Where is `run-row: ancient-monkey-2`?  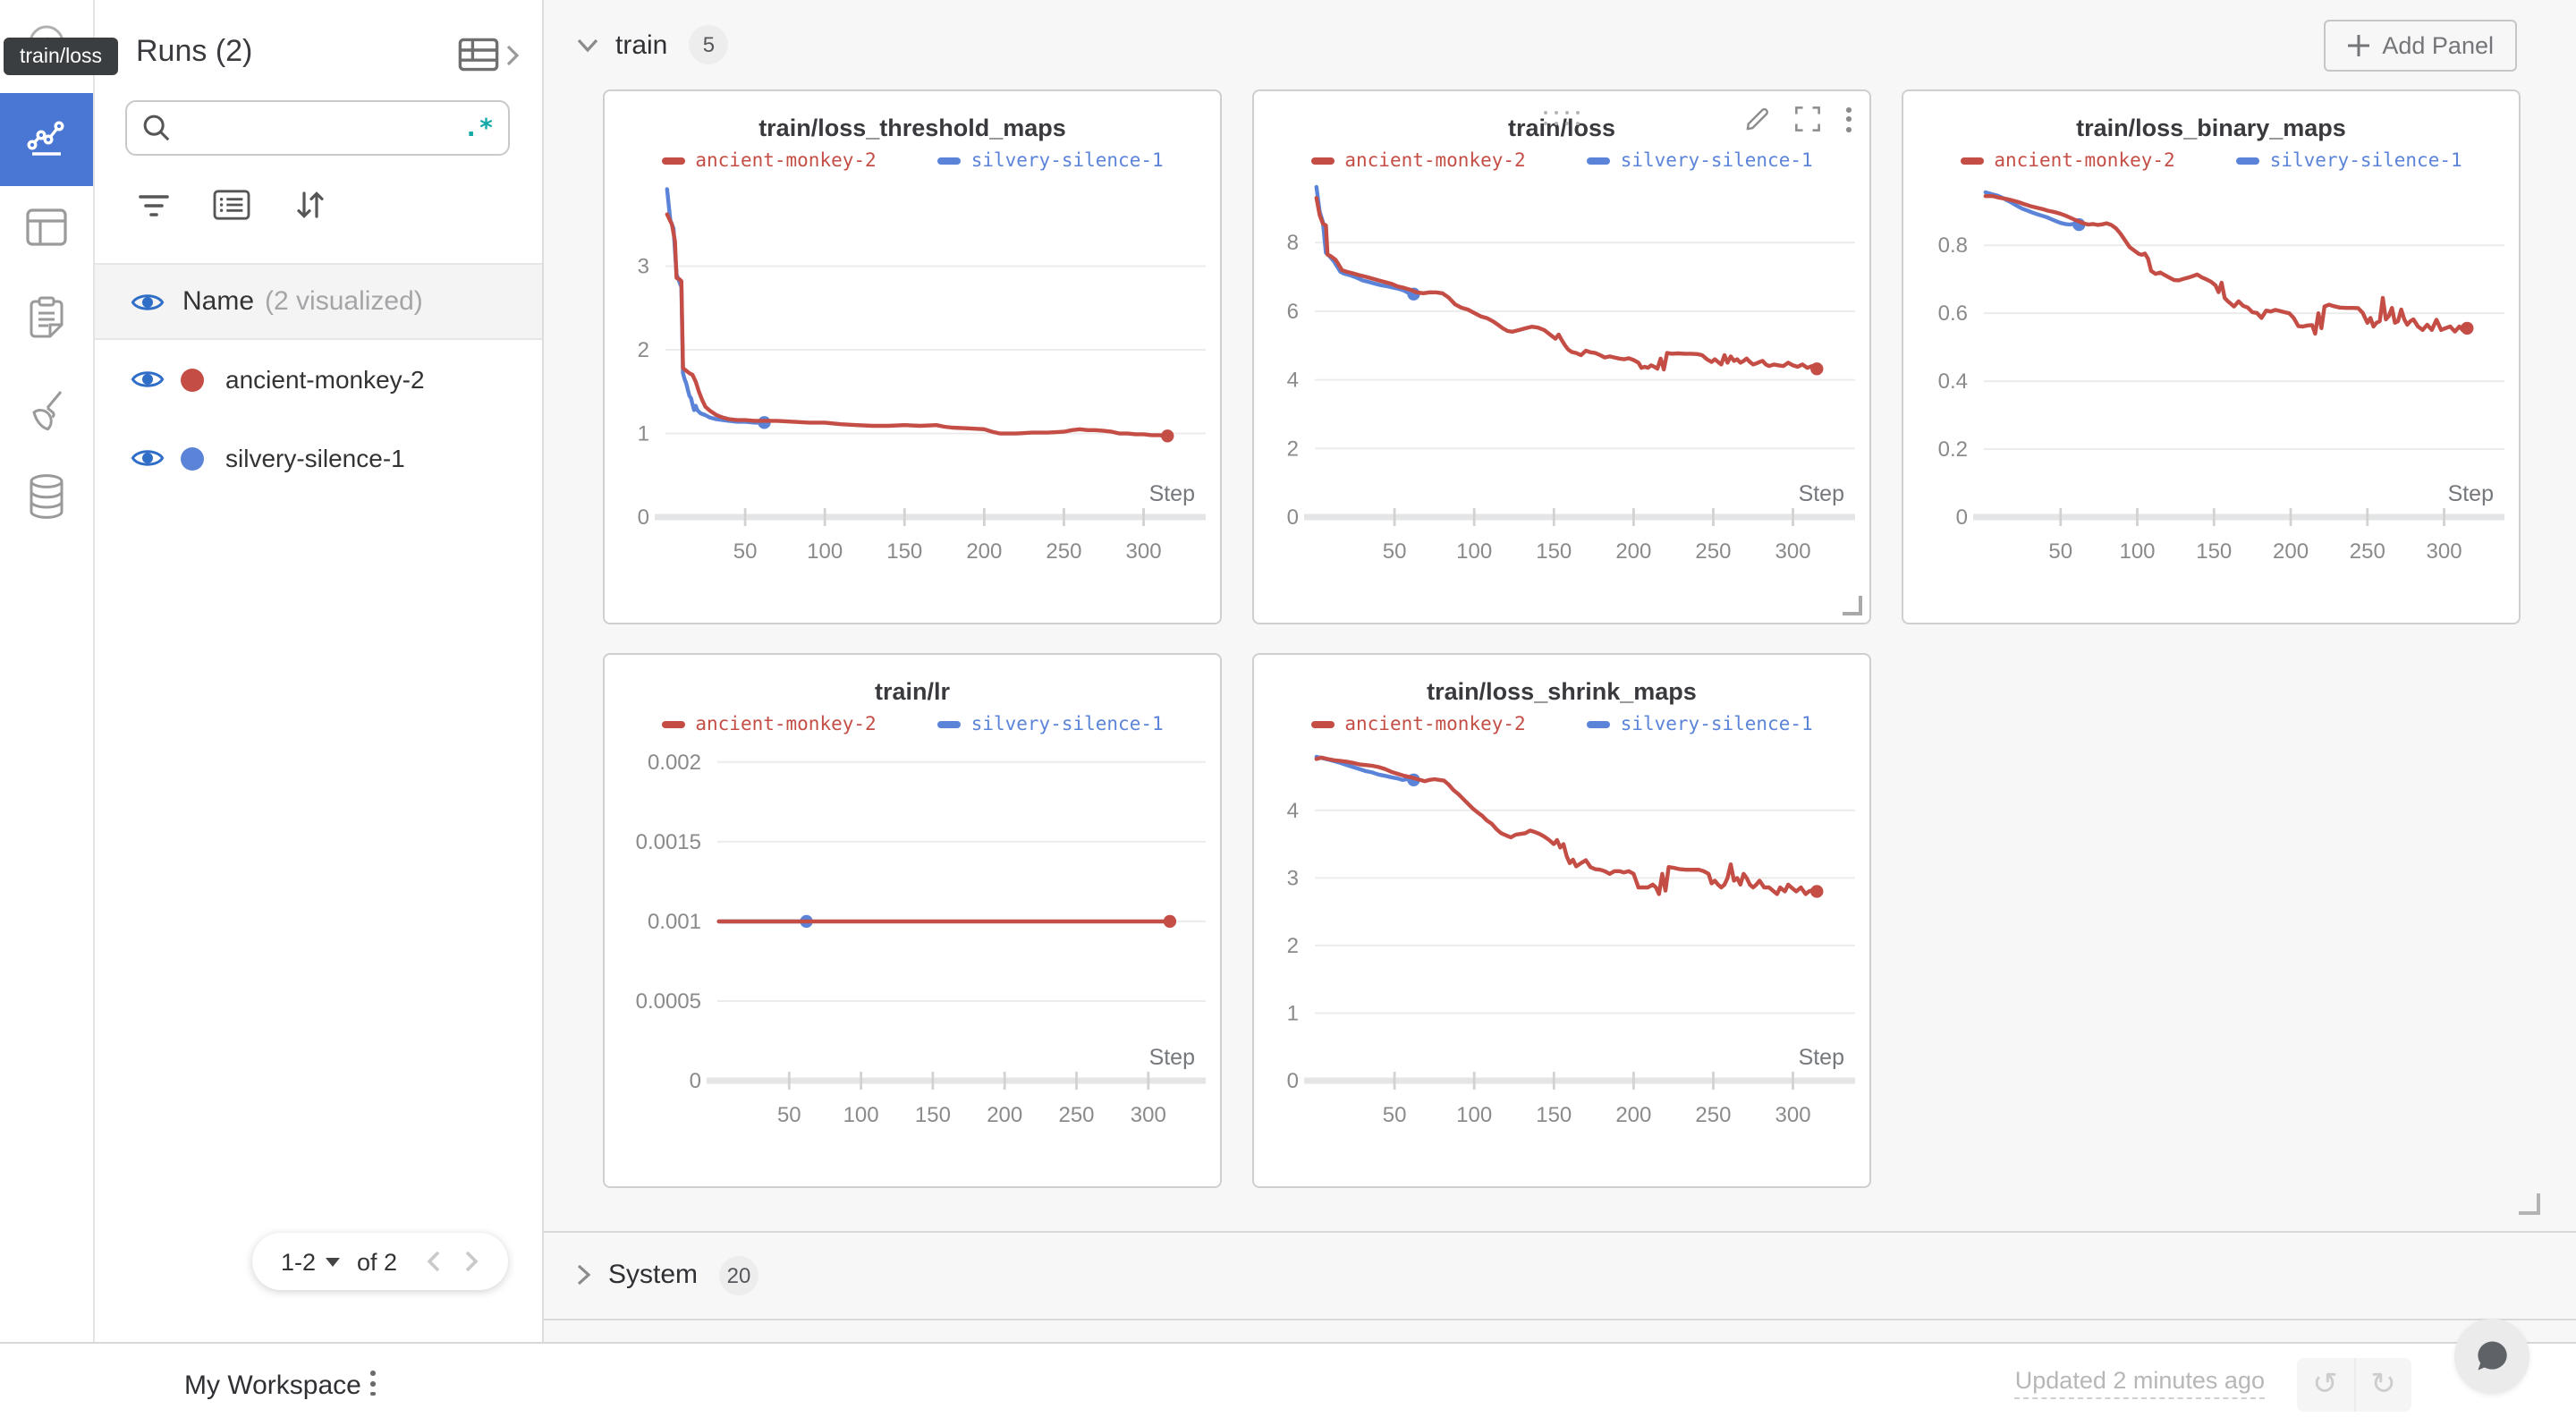 run-row: ancient-monkey-2 is located at coordinates (318, 380).